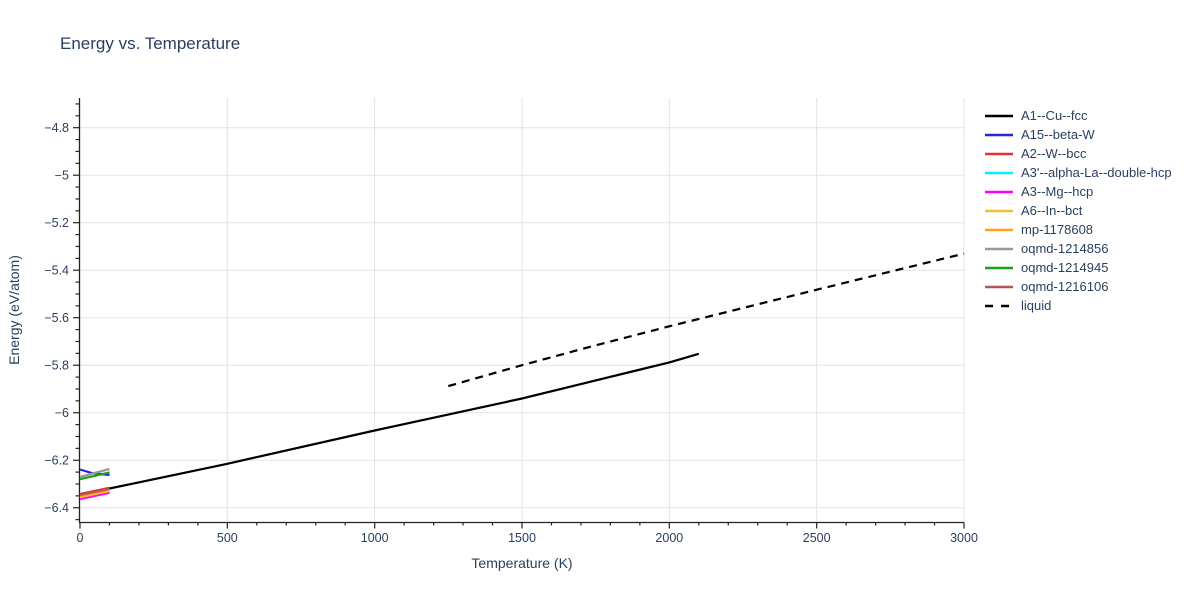 This screenshot has width=1200, height=600. I want to click on series-line-a1-cu-fcc, so click(389, 424).